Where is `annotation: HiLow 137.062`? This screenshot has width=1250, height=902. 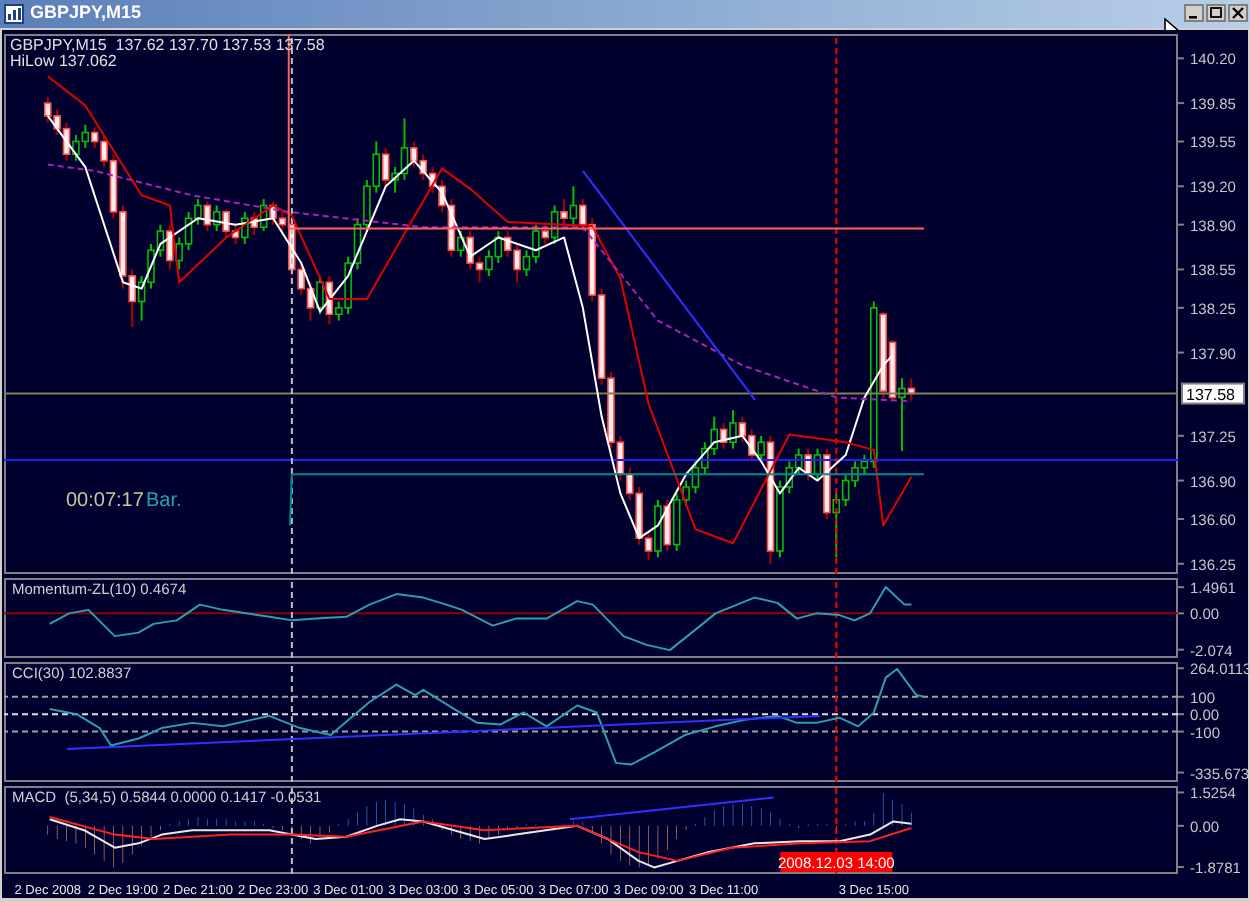
annotation: HiLow 137.062 is located at coordinates (63, 61).